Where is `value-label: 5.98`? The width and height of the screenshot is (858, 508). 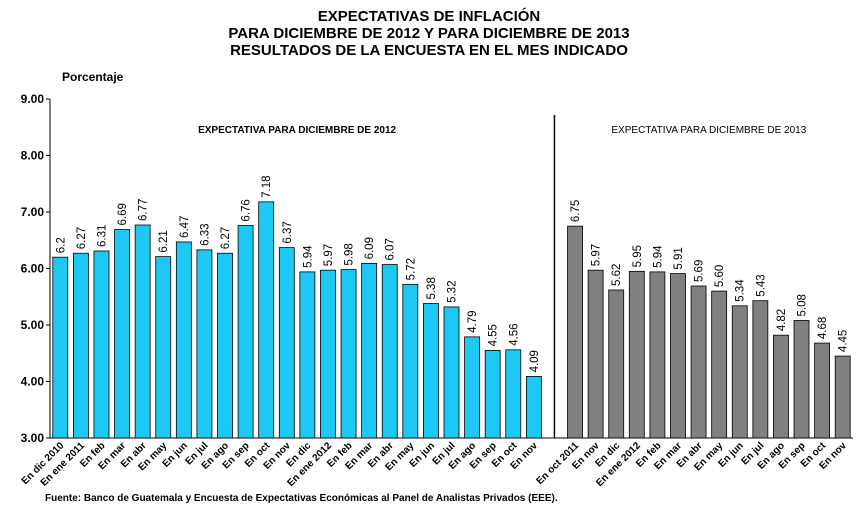
value-label: 5.98 is located at coordinates (350, 254).